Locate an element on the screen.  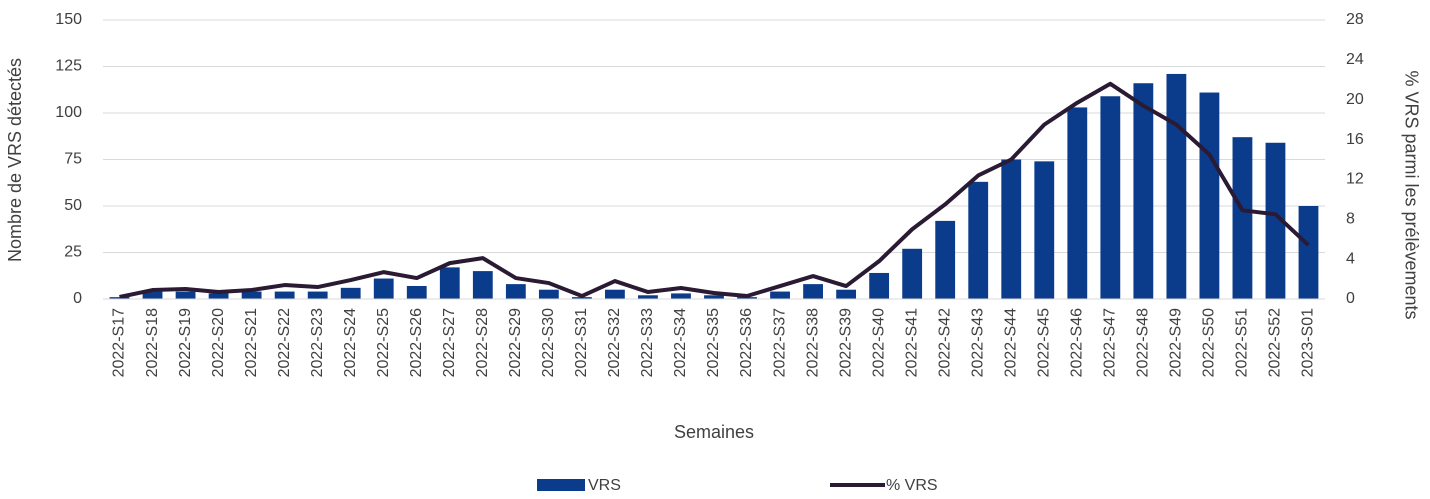
x-tick-label: 2023-S01 is located at coordinates (1308, 342).